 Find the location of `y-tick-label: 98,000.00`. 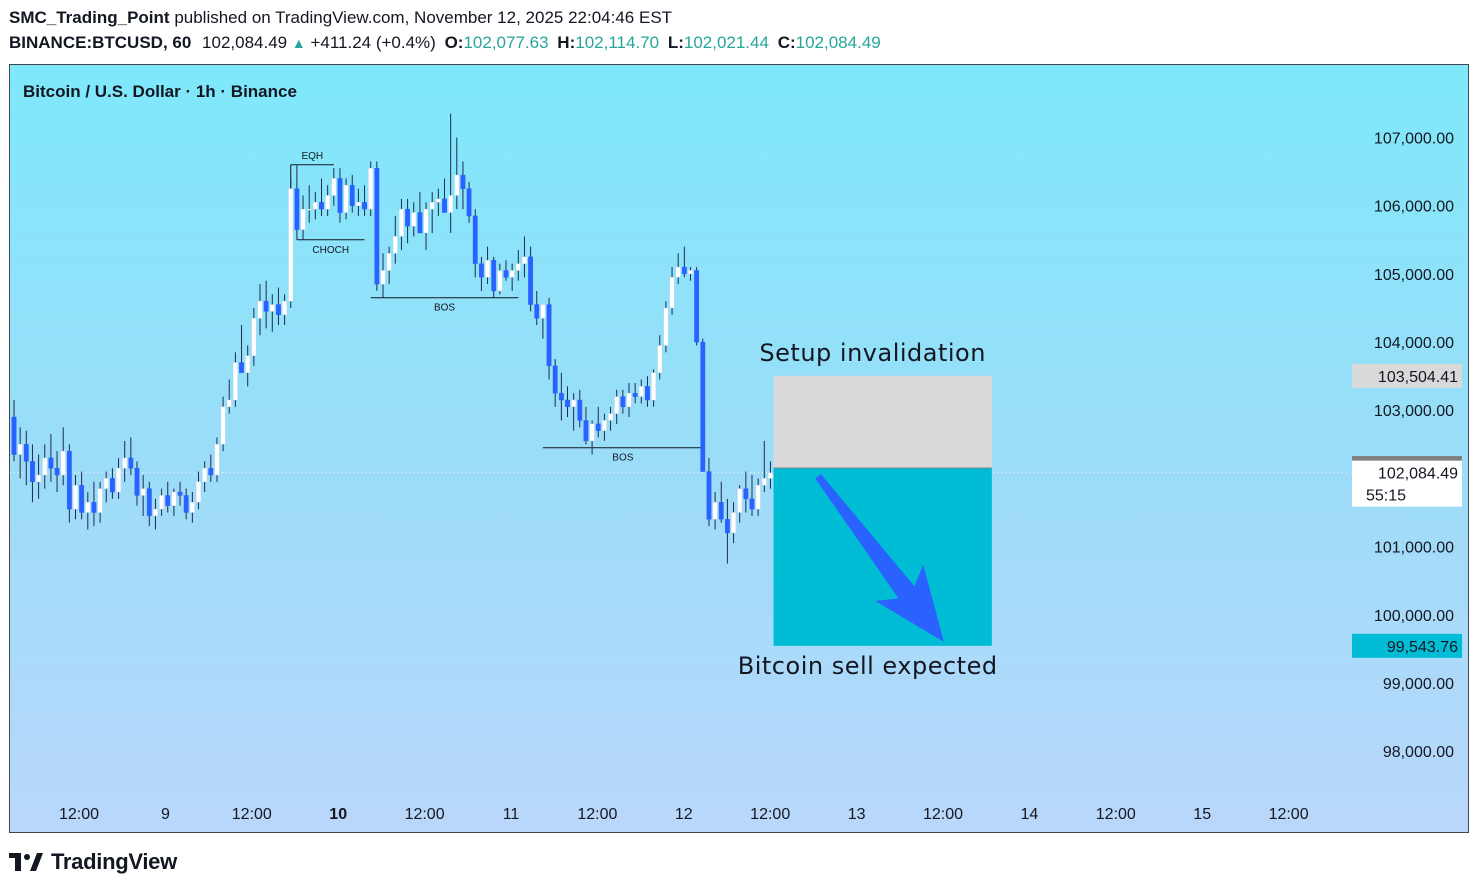

y-tick-label: 98,000.00 is located at coordinates (1418, 752).